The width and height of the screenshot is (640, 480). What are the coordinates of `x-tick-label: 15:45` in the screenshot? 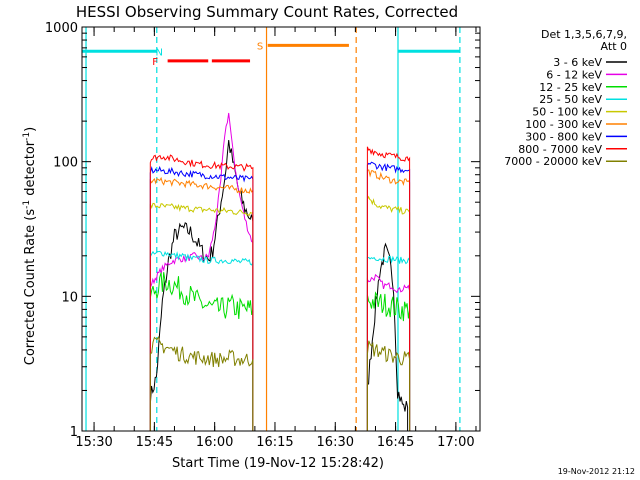 It's located at (154, 442).